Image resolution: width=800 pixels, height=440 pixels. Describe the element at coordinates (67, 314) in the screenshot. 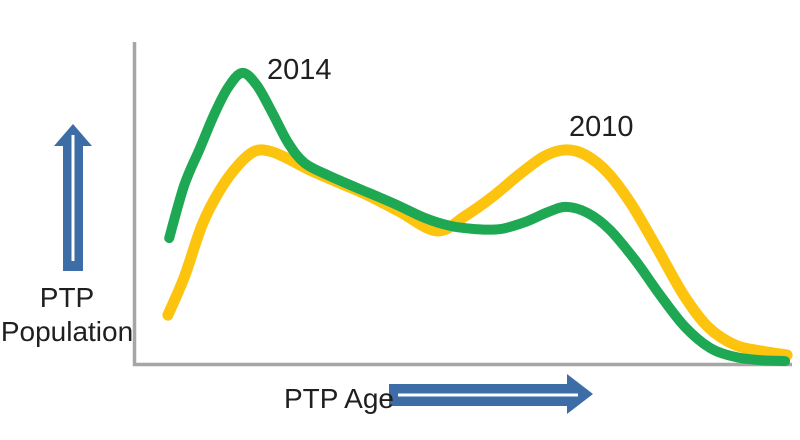

I see `y-axis-label: PTP Population` at that location.